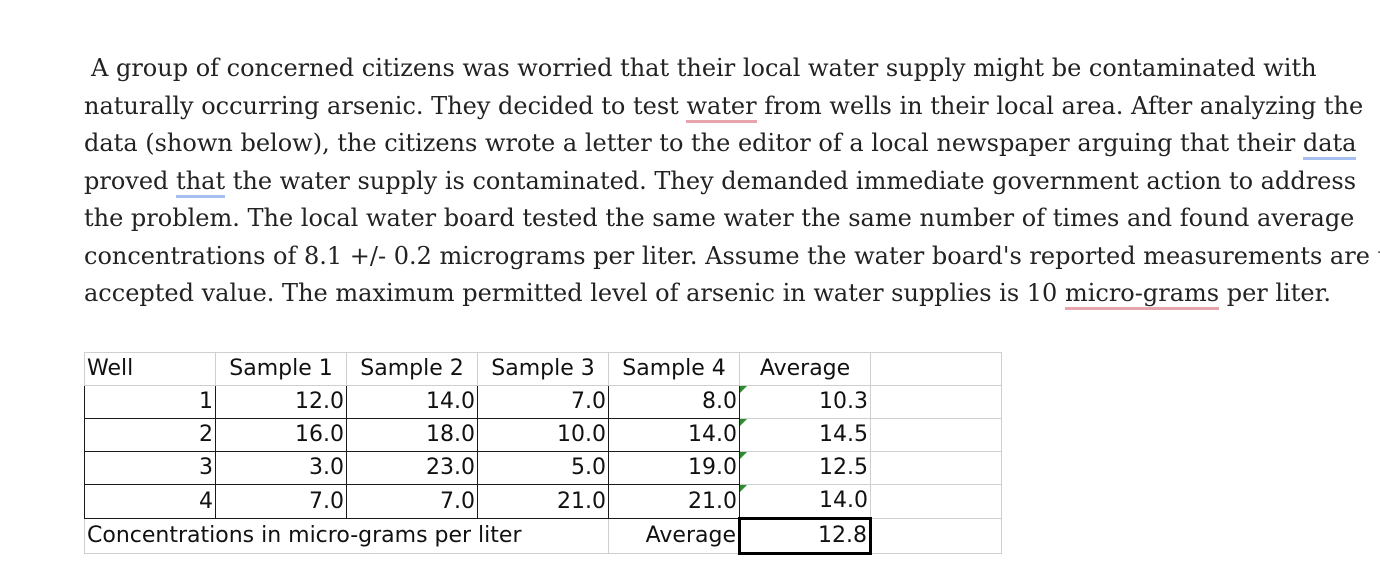 The height and width of the screenshot is (588, 1380). Describe the element at coordinates (805, 536) in the screenshot. I see `overall-average-value: 12.8` at that location.